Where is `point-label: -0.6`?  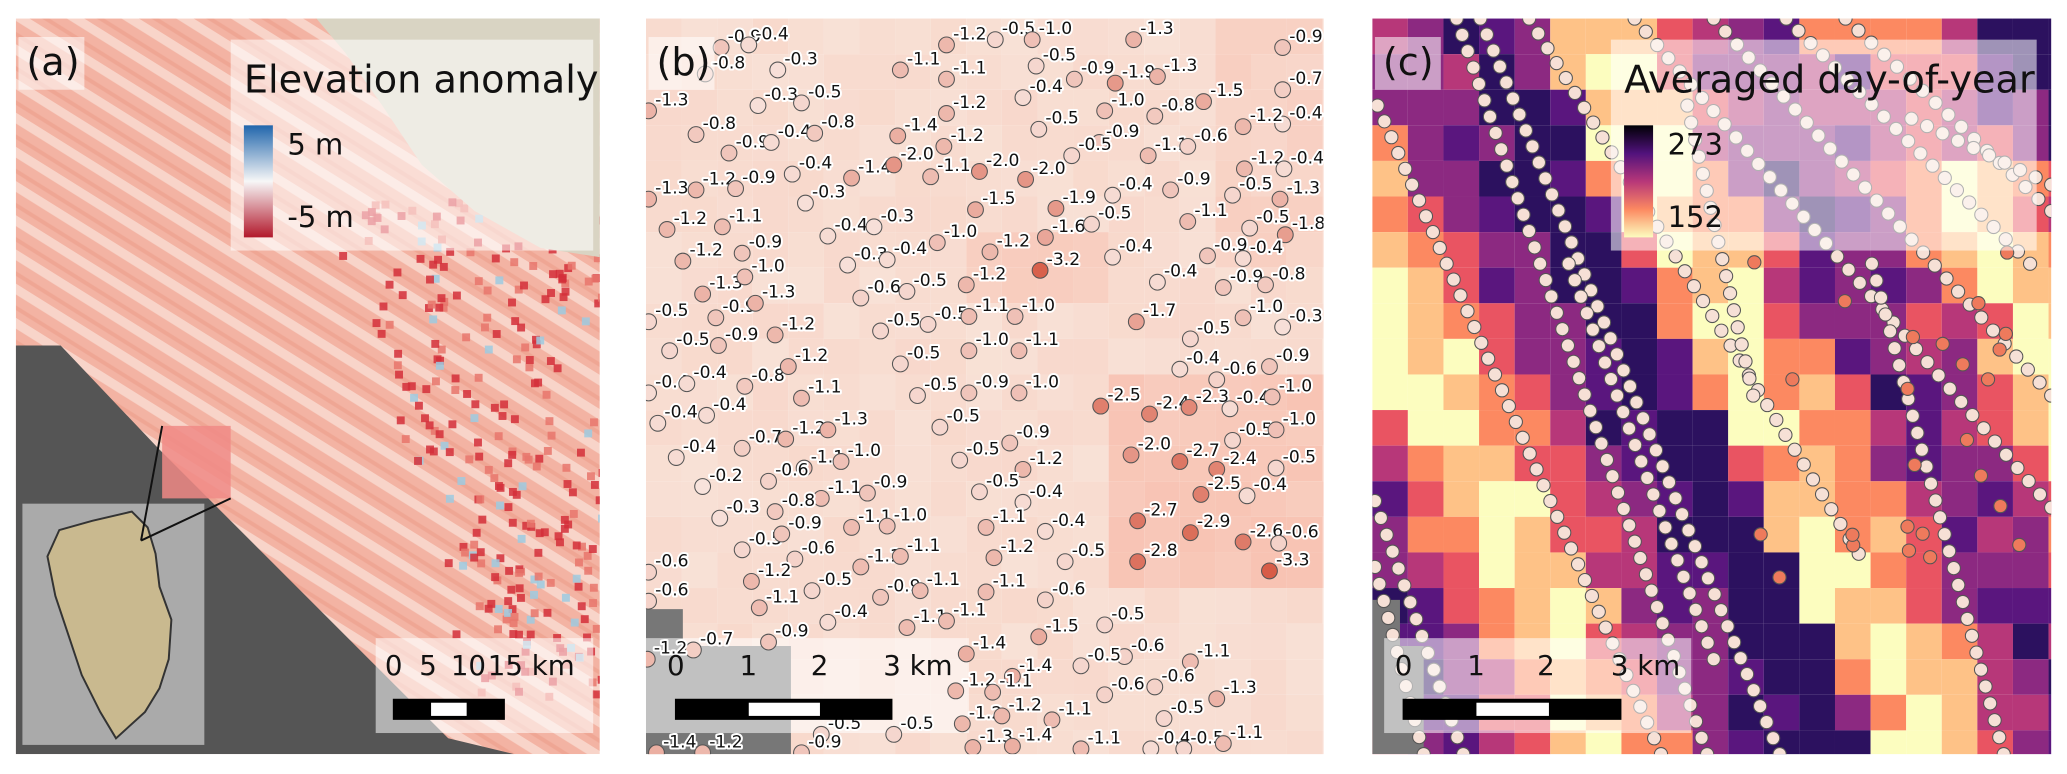 point-label: -0.6 is located at coordinates (791, 471).